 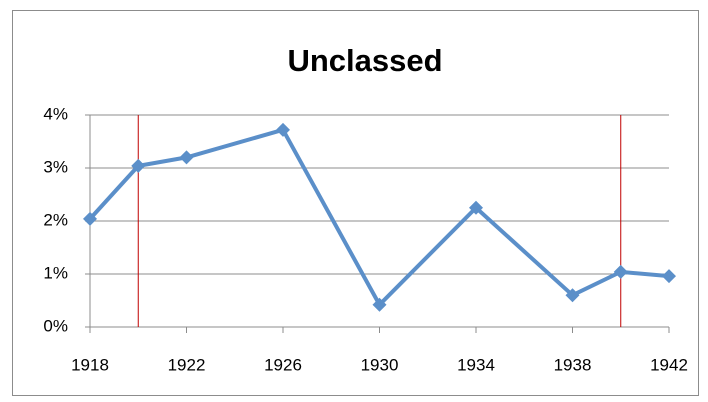 What do you see at coordinates (573, 364) in the screenshot?
I see `x-tick-label: 1938` at bounding box center [573, 364].